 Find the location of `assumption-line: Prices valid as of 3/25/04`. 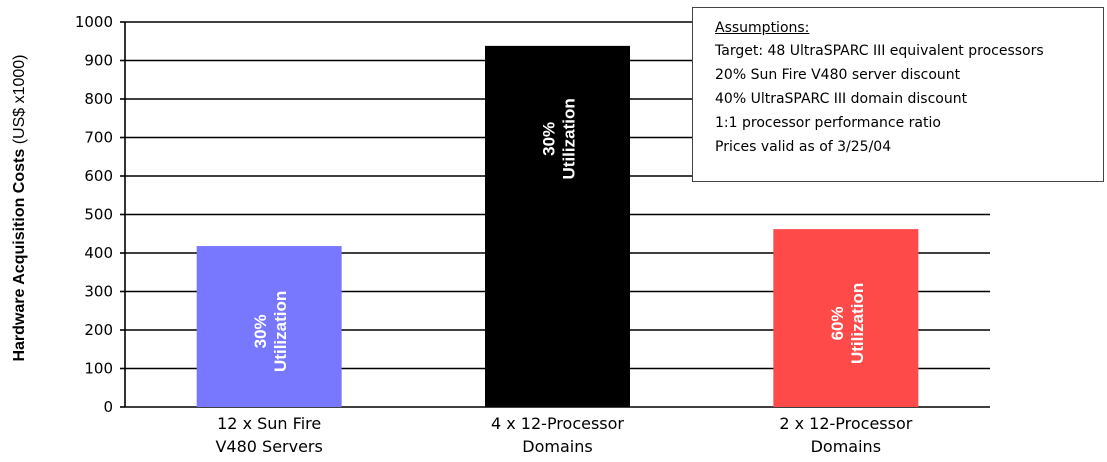

assumption-line: Prices valid as of 3/25/04 is located at coordinates (803, 147).